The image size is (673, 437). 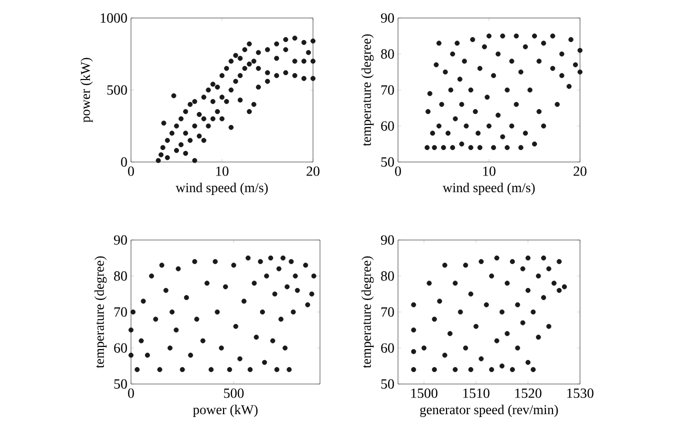 What do you see at coordinates (86, 90) in the screenshot?
I see `y-axis-title: power (kW)` at bounding box center [86, 90].